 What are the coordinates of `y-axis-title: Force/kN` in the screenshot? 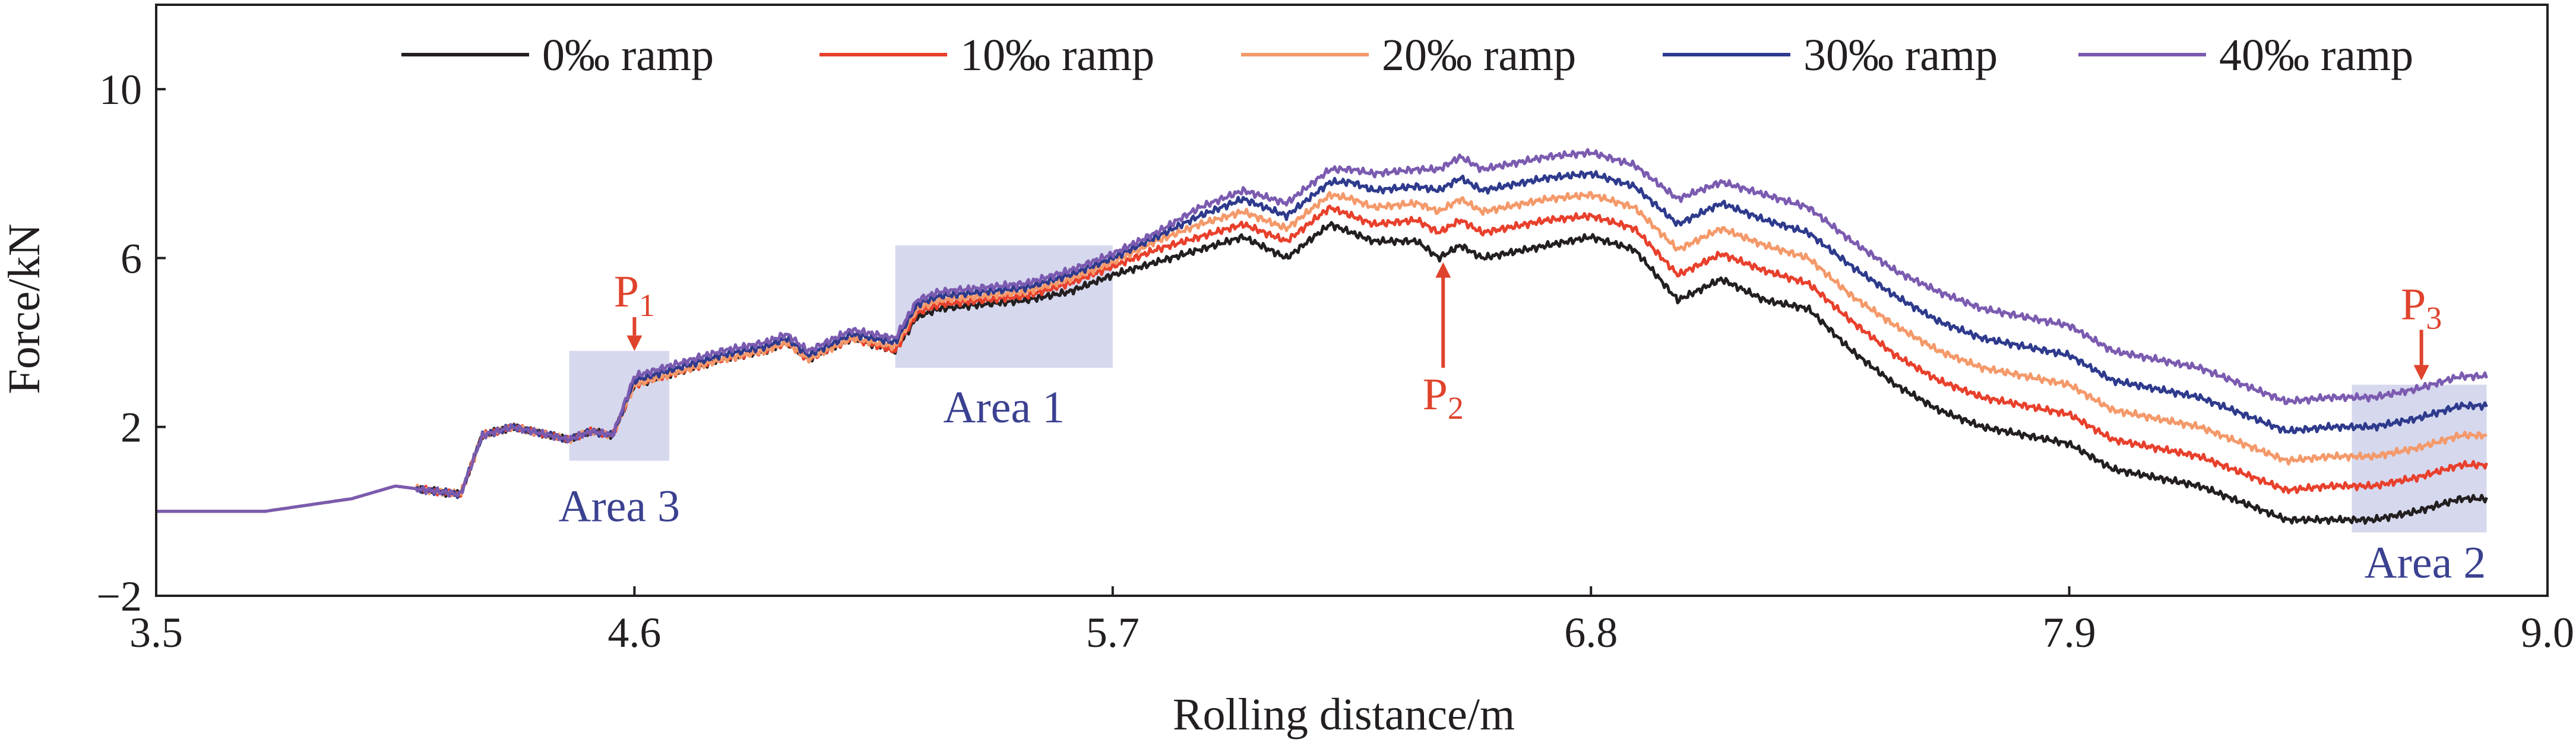 It's located at (24, 308).